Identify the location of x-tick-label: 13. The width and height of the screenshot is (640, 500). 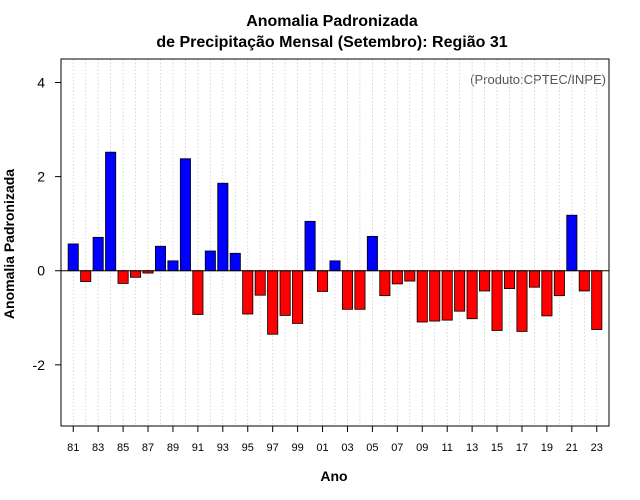
(472, 448).